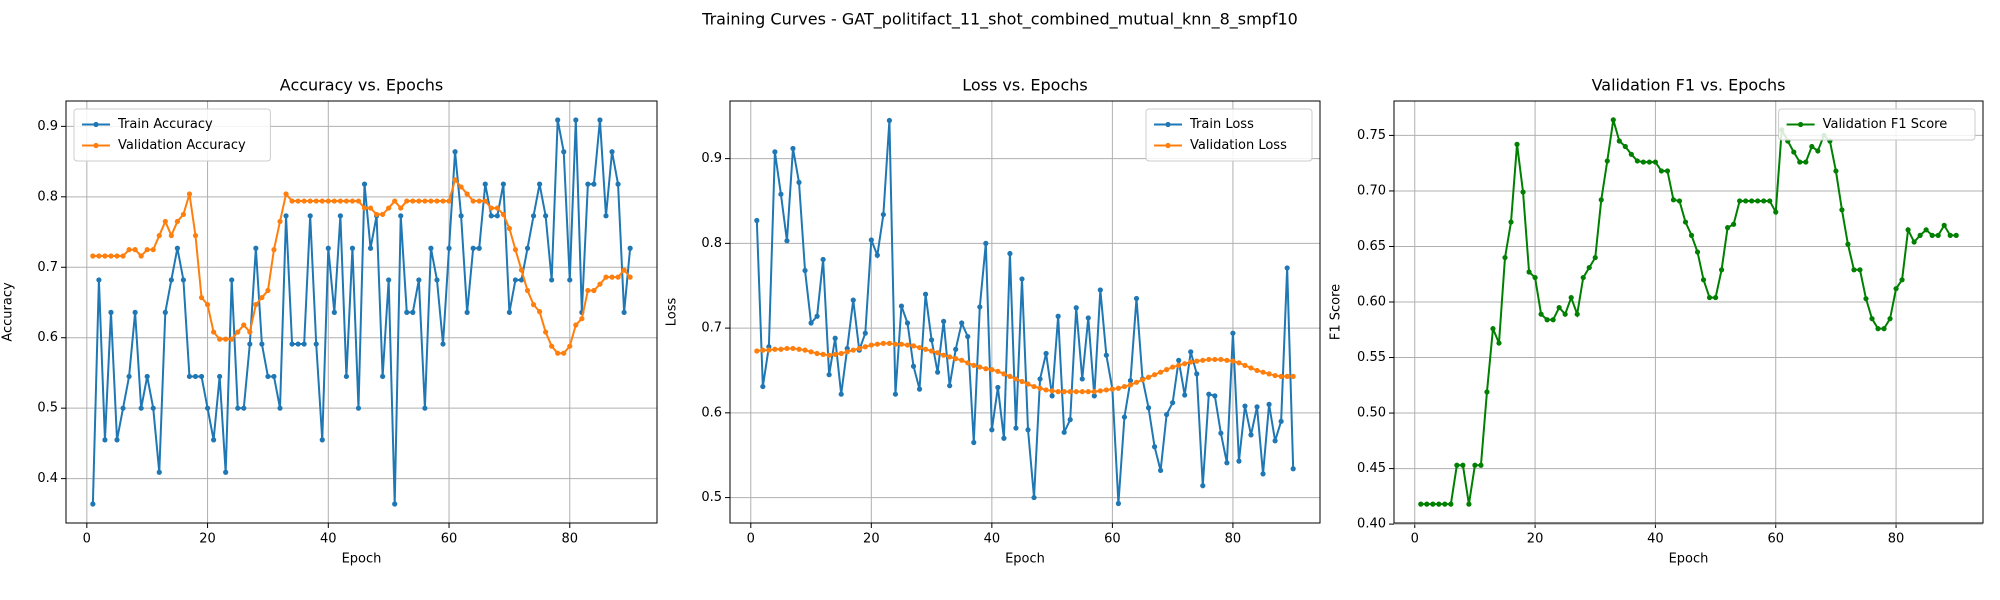 This screenshot has width=2000, height=600. What do you see at coordinates (1229, 135) in the screenshot?
I see `legend-box` at bounding box center [1229, 135].